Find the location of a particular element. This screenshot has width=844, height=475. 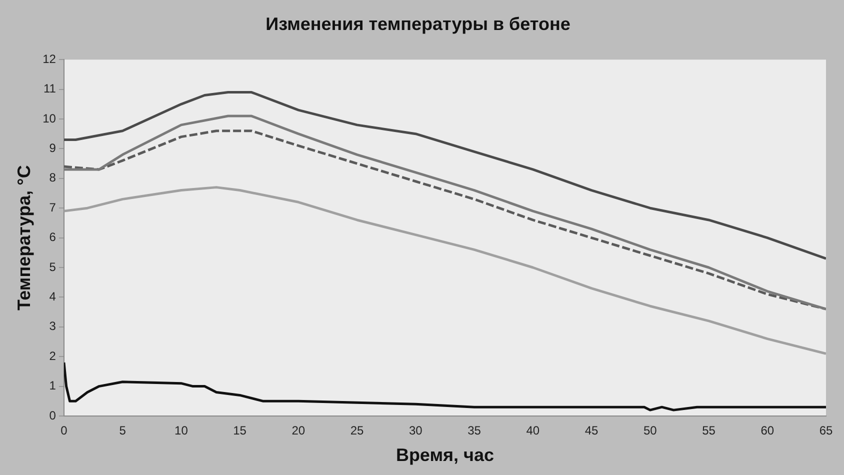

y-tick-label: 11 is located at coordinates (49, 89).